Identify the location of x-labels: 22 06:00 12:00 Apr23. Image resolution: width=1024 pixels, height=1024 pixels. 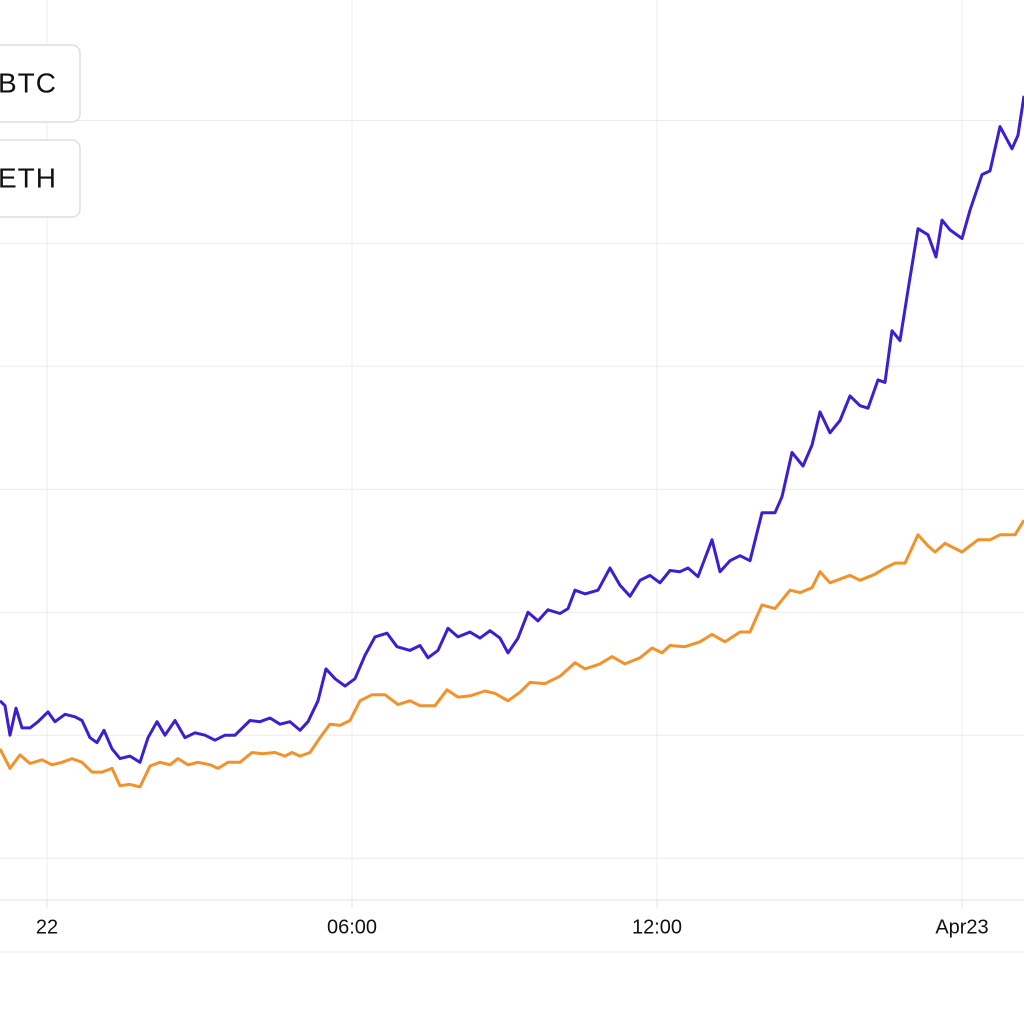
(512, 927).